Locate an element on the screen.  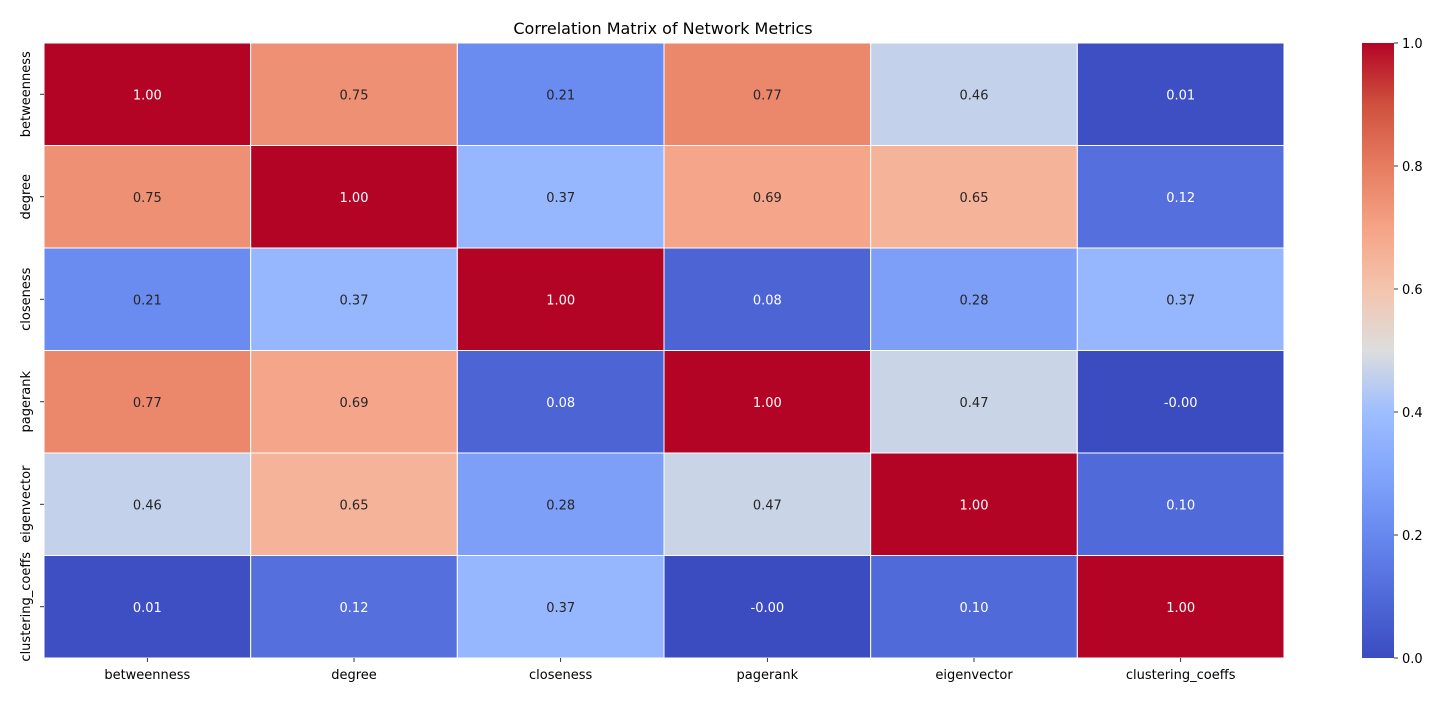
heatmap-cell-clustering_coeffs-betweenness is located at coordinates (147, 607).